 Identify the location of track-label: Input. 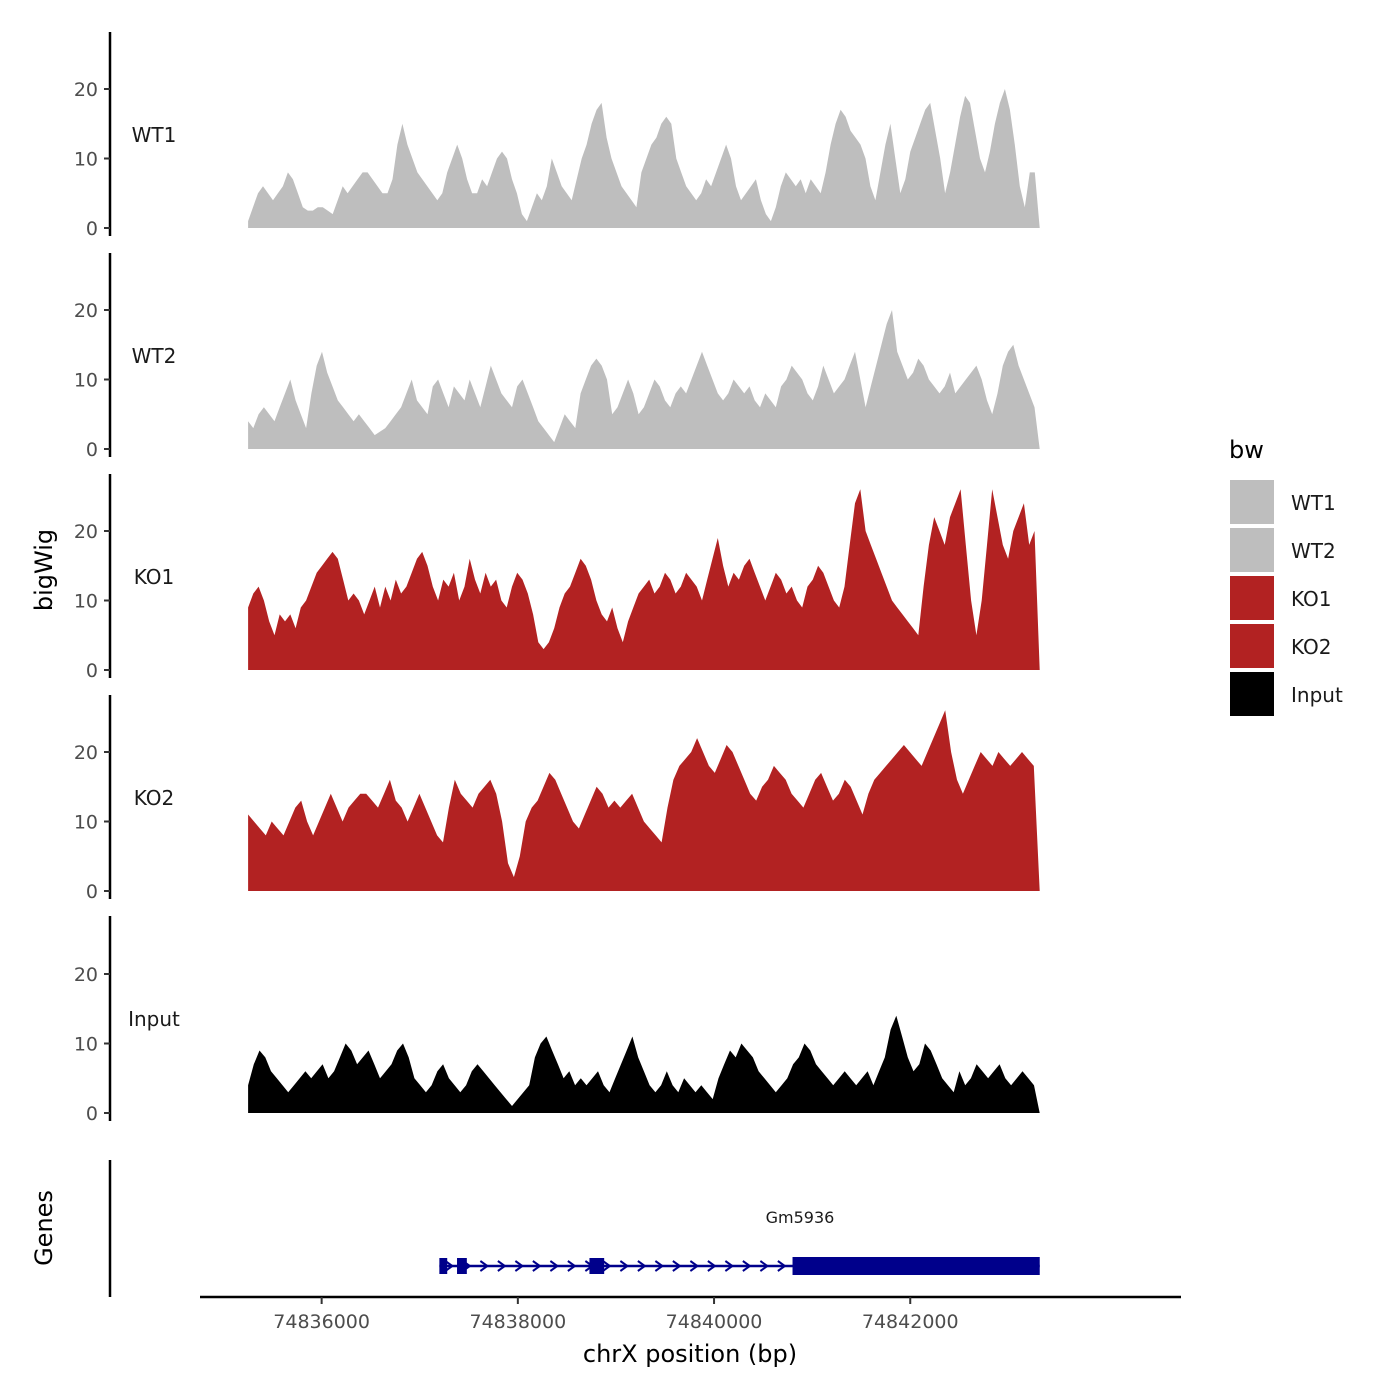
(154, 1019).